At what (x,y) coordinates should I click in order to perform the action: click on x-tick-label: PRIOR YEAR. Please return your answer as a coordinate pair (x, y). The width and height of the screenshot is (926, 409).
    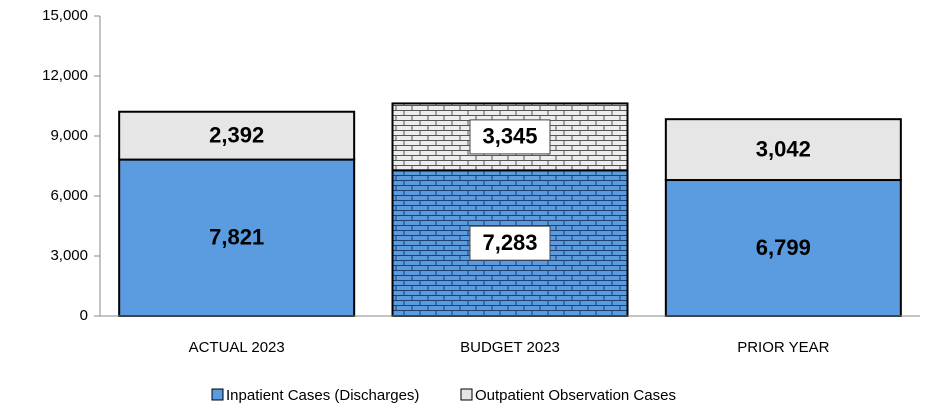
    Looking at the image, I should click on (783, 347).